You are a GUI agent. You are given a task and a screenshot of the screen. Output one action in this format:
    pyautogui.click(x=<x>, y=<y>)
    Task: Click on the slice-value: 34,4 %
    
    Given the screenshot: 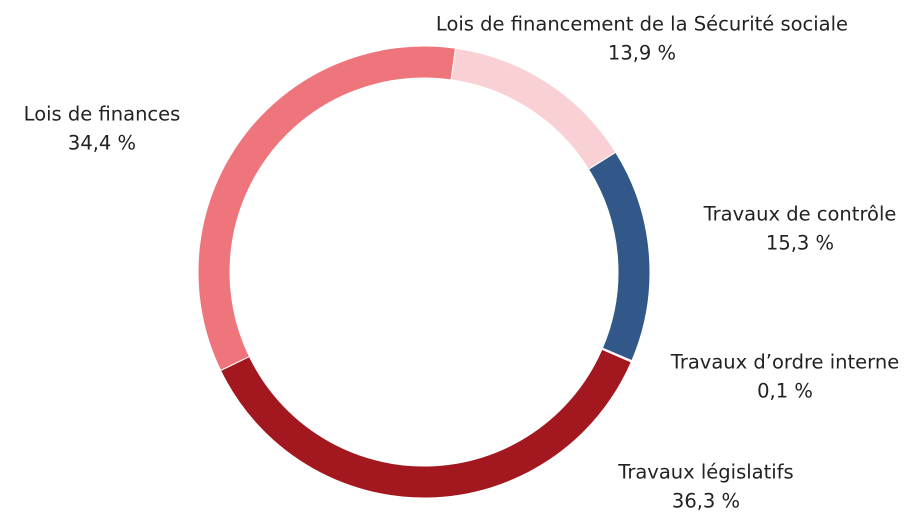 What is the action you would take?
    pyautogui.click(x=102, y=143)
    